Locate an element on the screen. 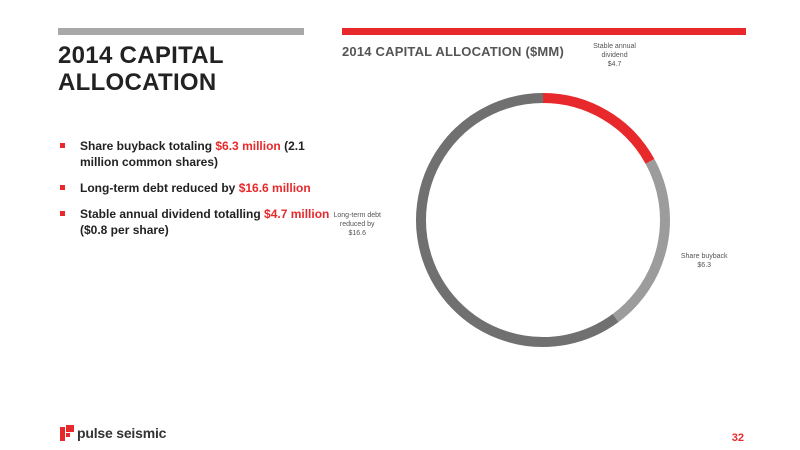 The height and width of the screenshot is (450, 800). slice-value-text: $6.3 is located at coordinates (704, 265).